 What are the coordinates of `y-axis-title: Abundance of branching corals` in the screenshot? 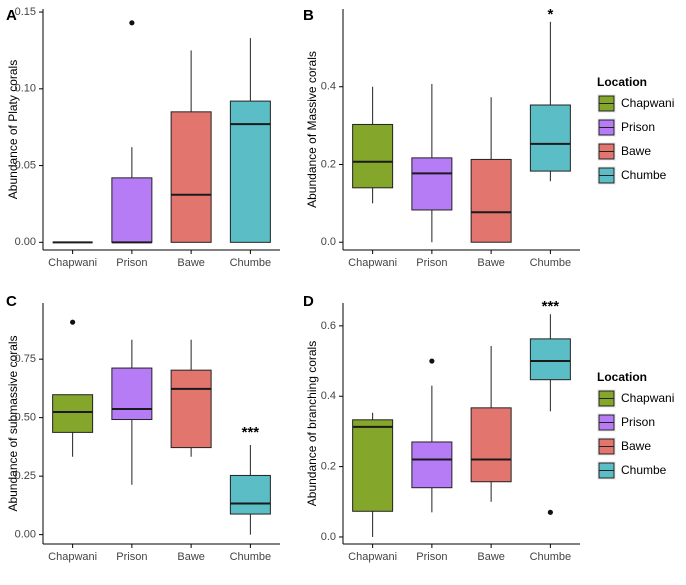 It's located at (312, 423).